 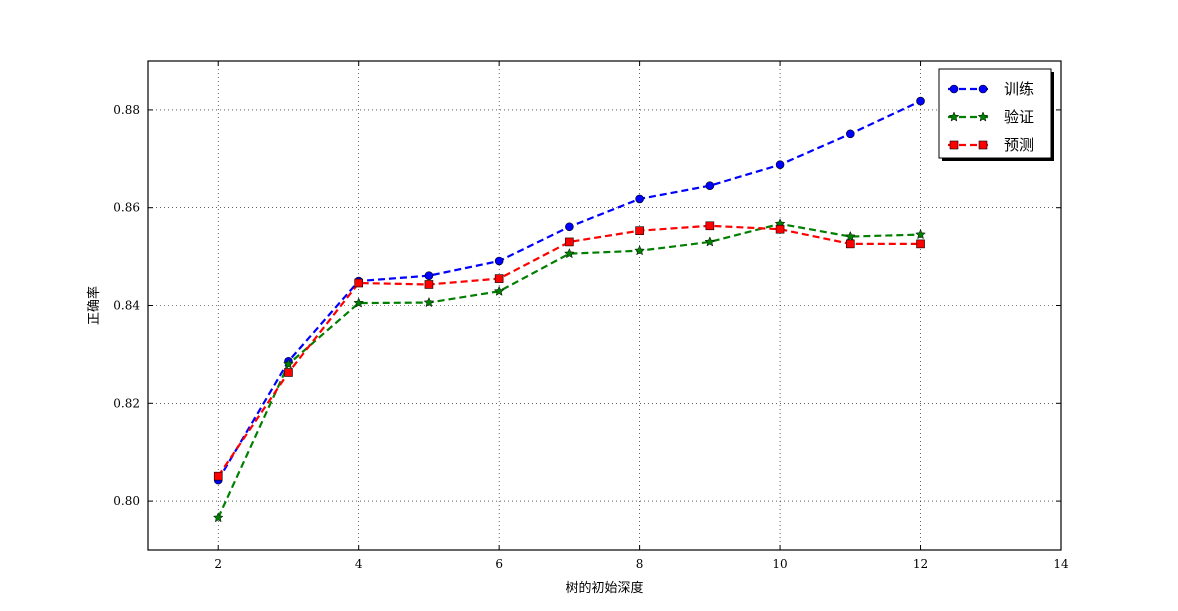 I want to click on x-tick-label: 12, so click(x=920, y=564).